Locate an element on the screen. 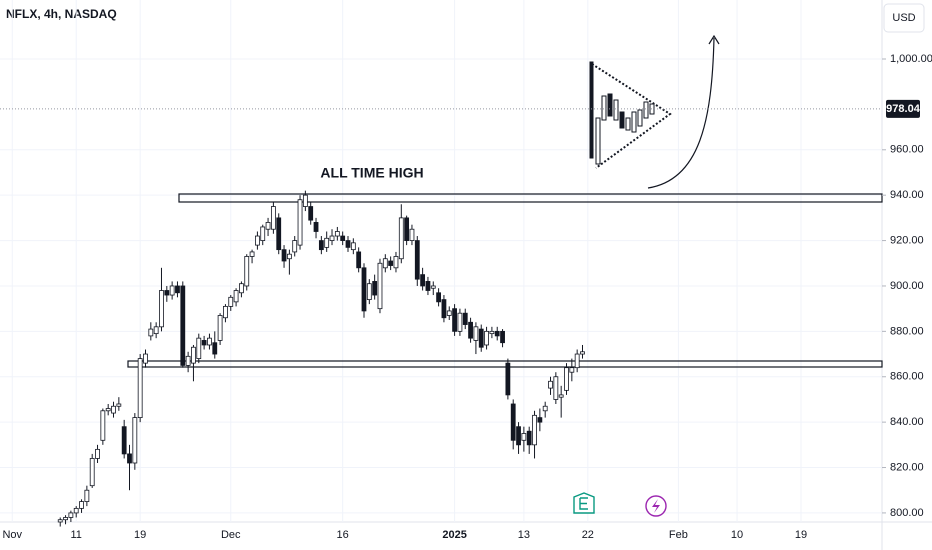  projection is located at coordinates (654, 111).